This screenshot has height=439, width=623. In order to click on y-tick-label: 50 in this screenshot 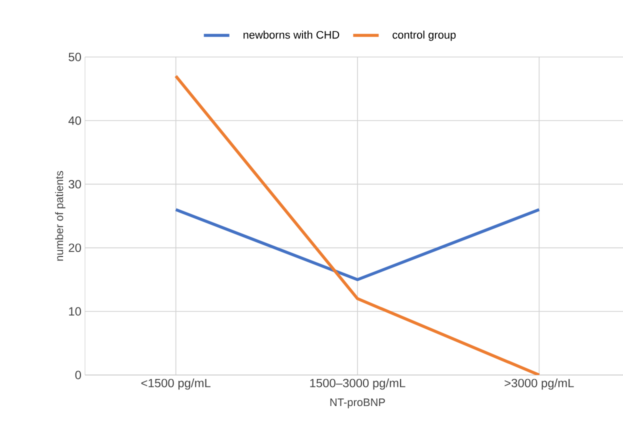, I will do `click(75, 57)`.